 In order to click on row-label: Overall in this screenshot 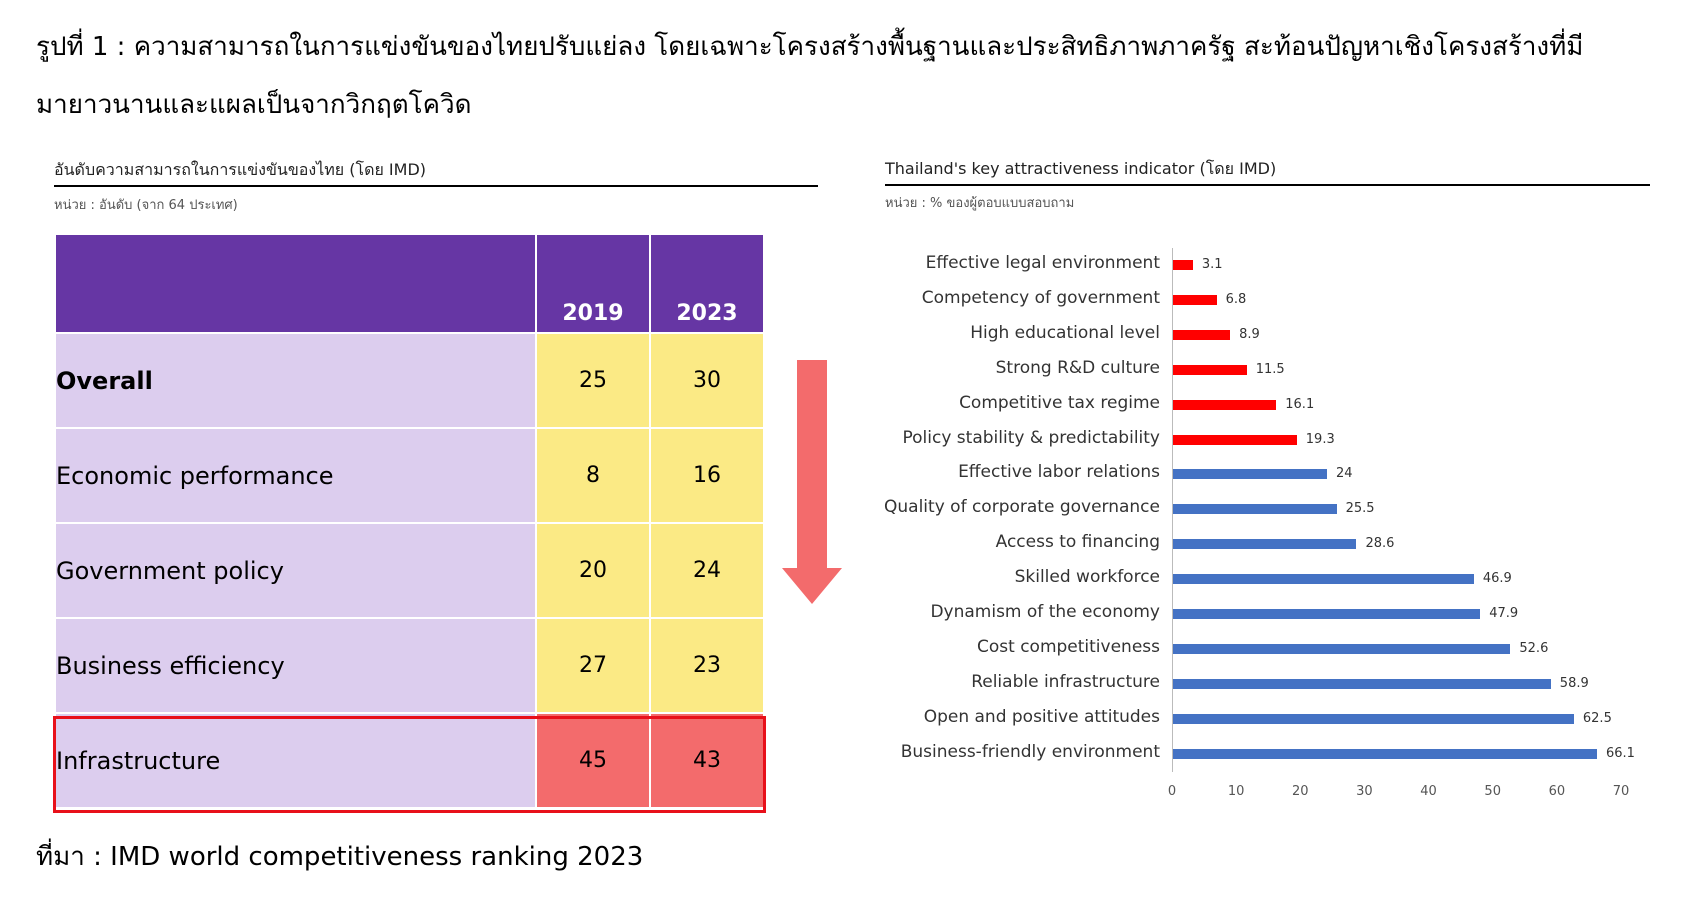, I will do `click(295, 380)`.